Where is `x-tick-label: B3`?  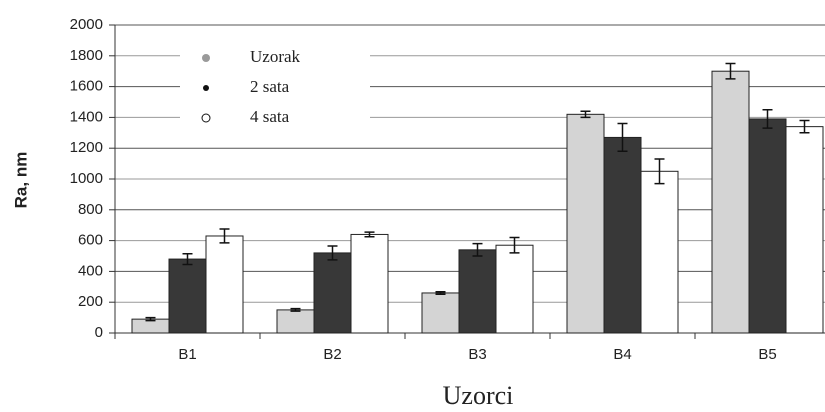
x-tick-label: B3 is located at coordinates (477, 354).